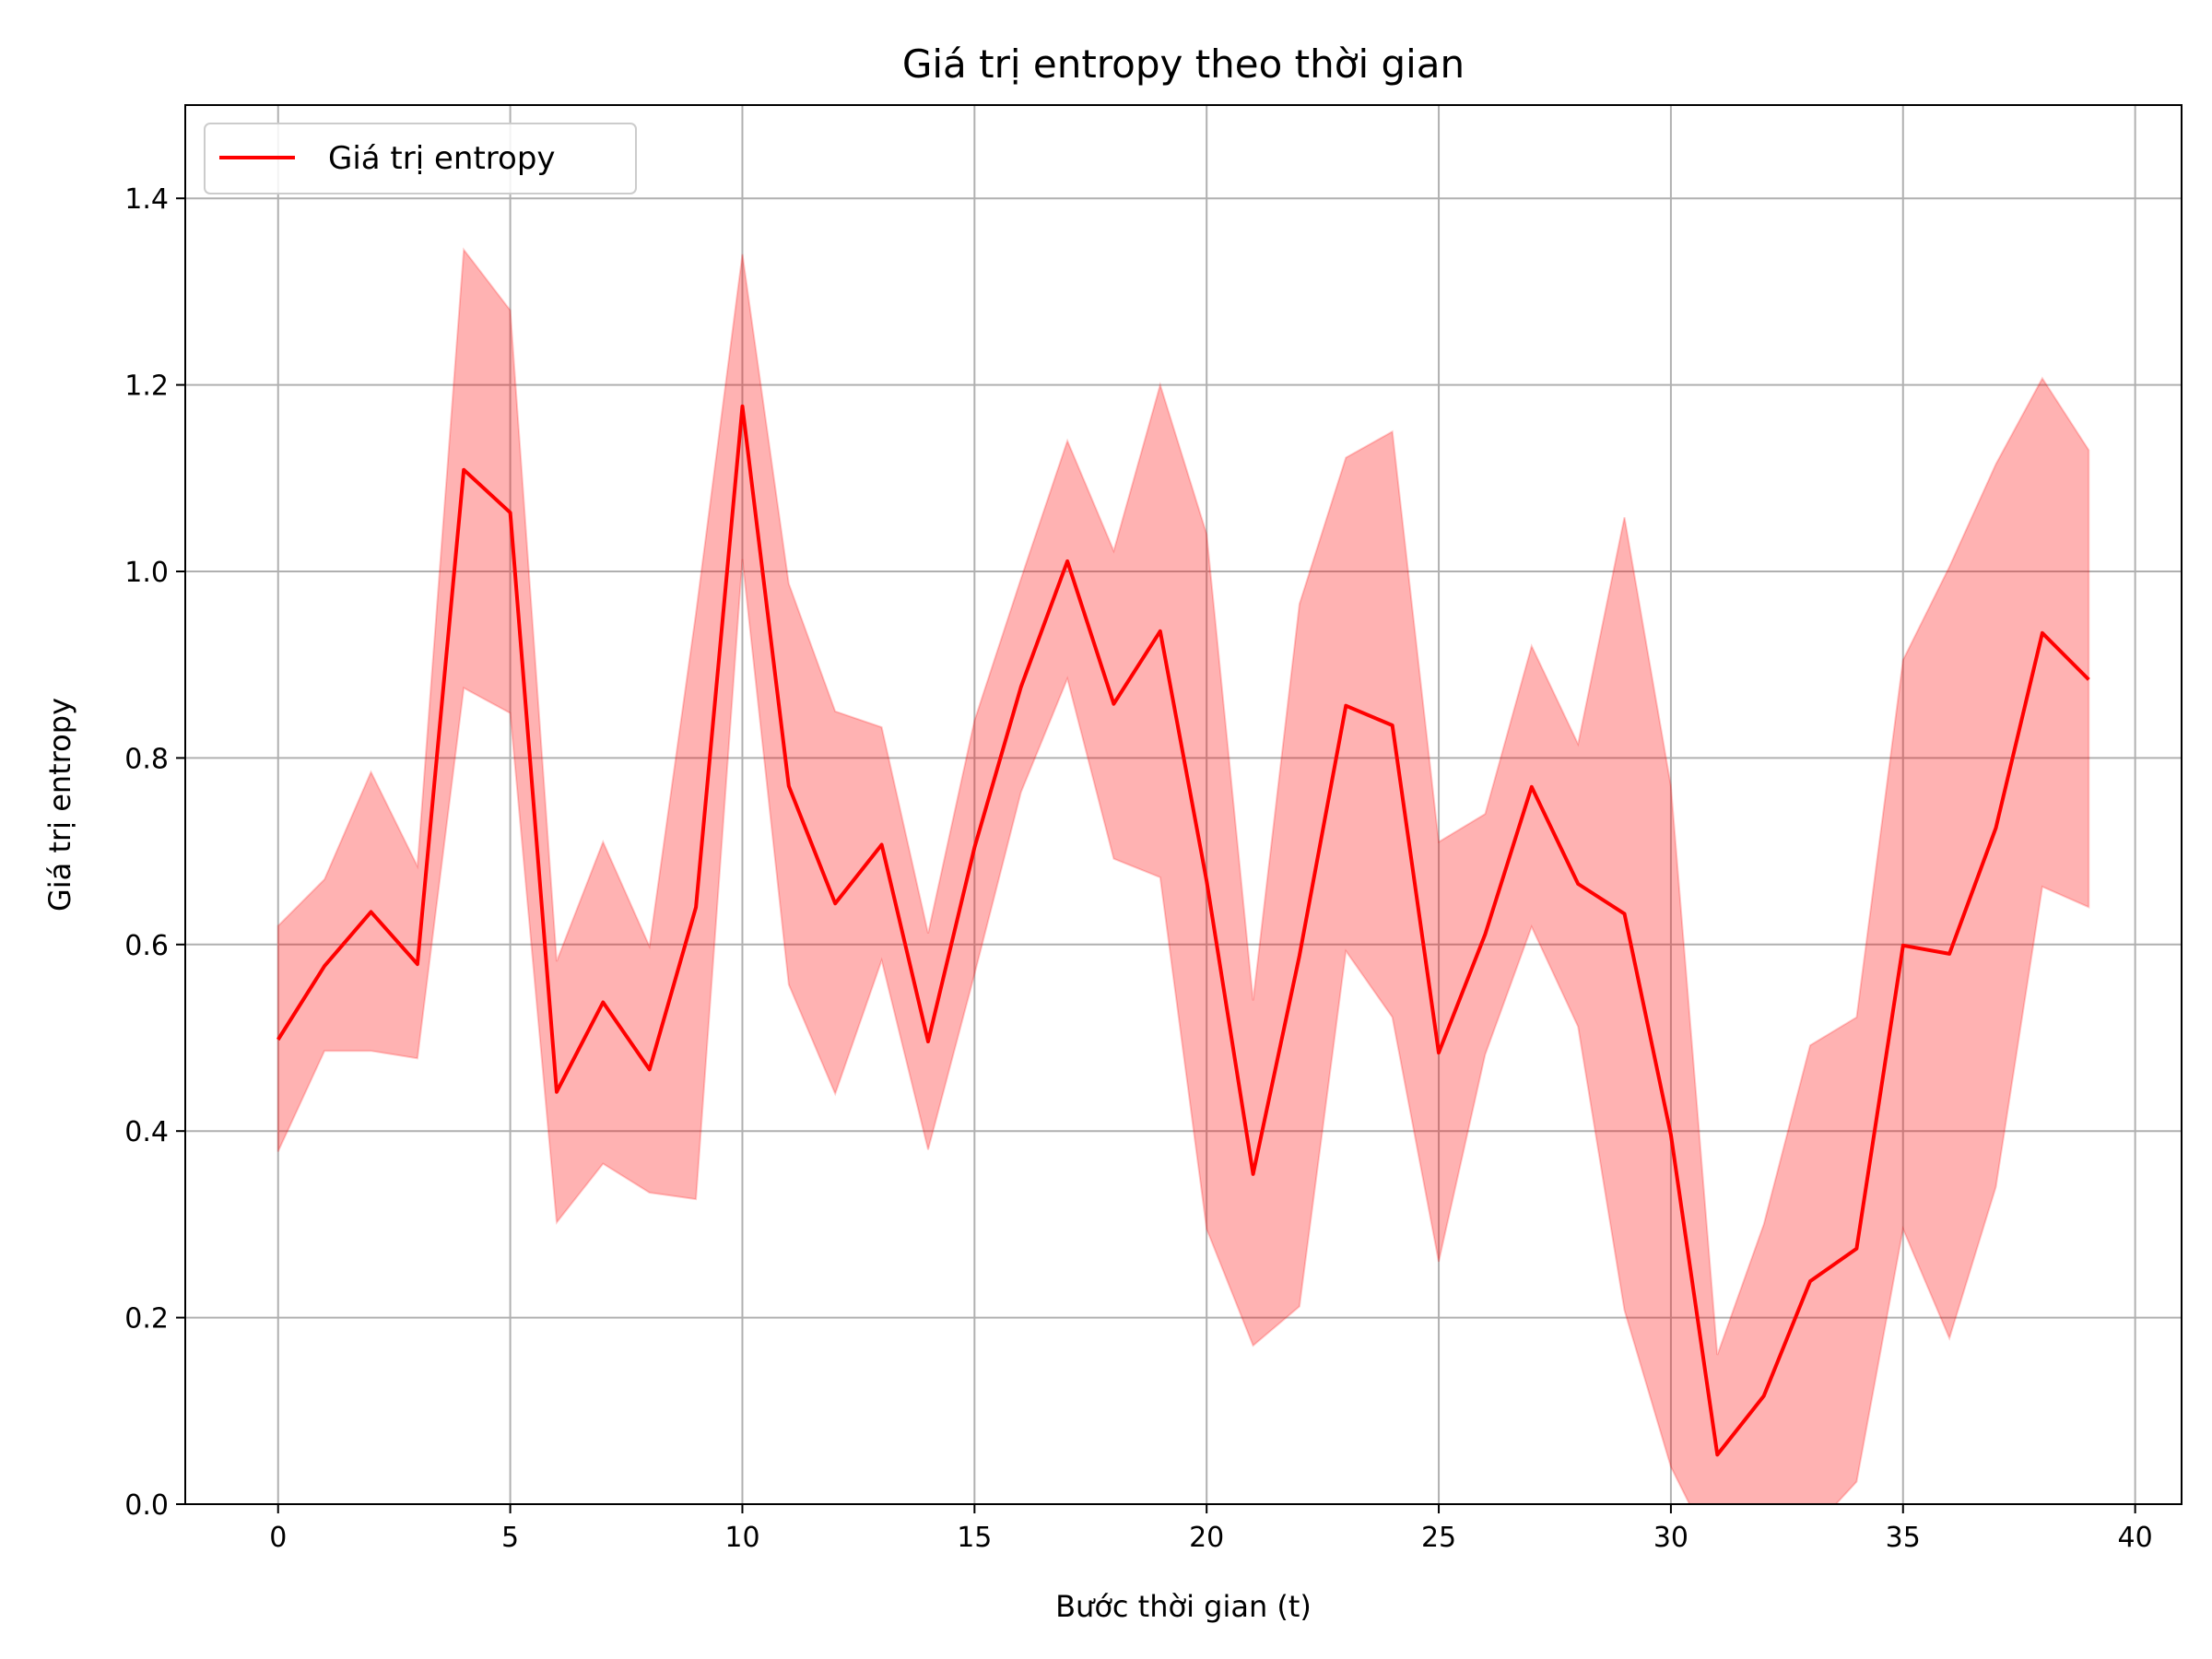 Image resolution: width=2212 pixels, height=1659 pixels. I want to click on y-tick-label: 0.0, so click(146, 1505).